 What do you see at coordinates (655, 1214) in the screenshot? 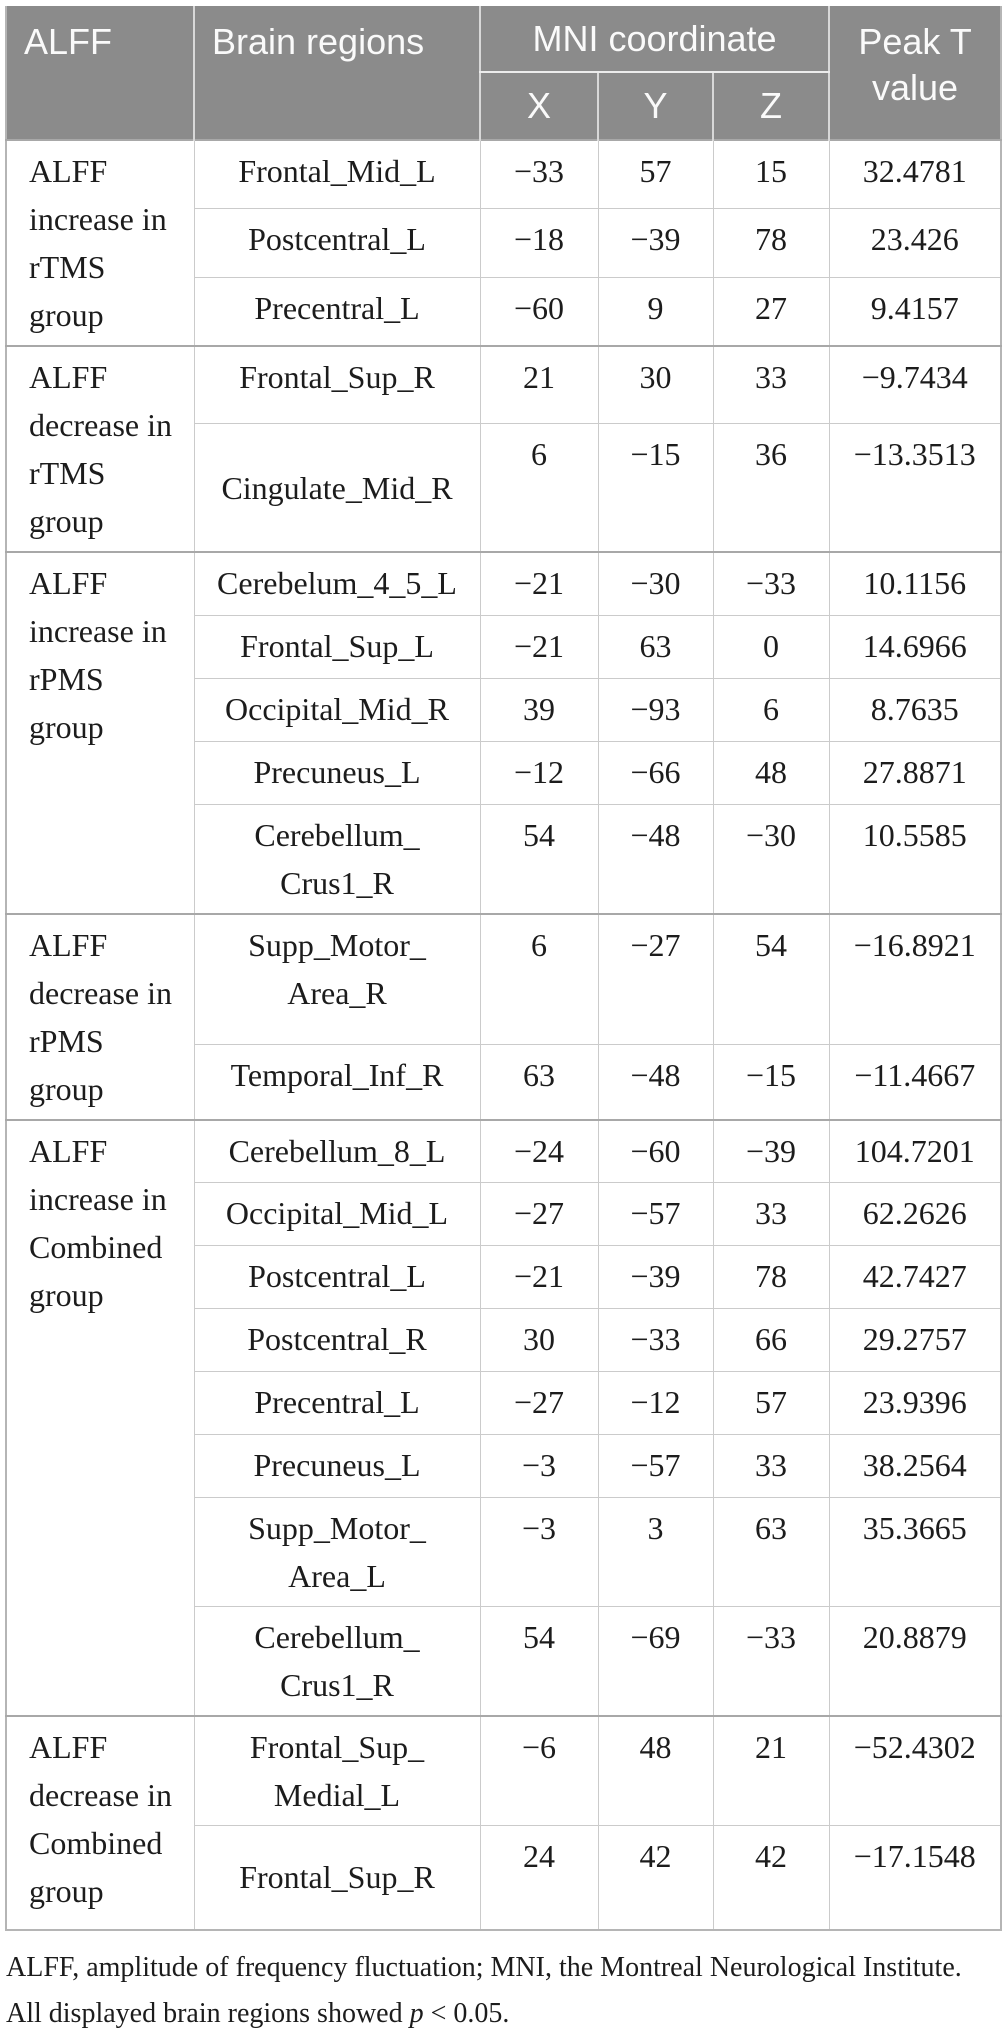
I see `y-cell: −57` at bounding box center [655, 1214].